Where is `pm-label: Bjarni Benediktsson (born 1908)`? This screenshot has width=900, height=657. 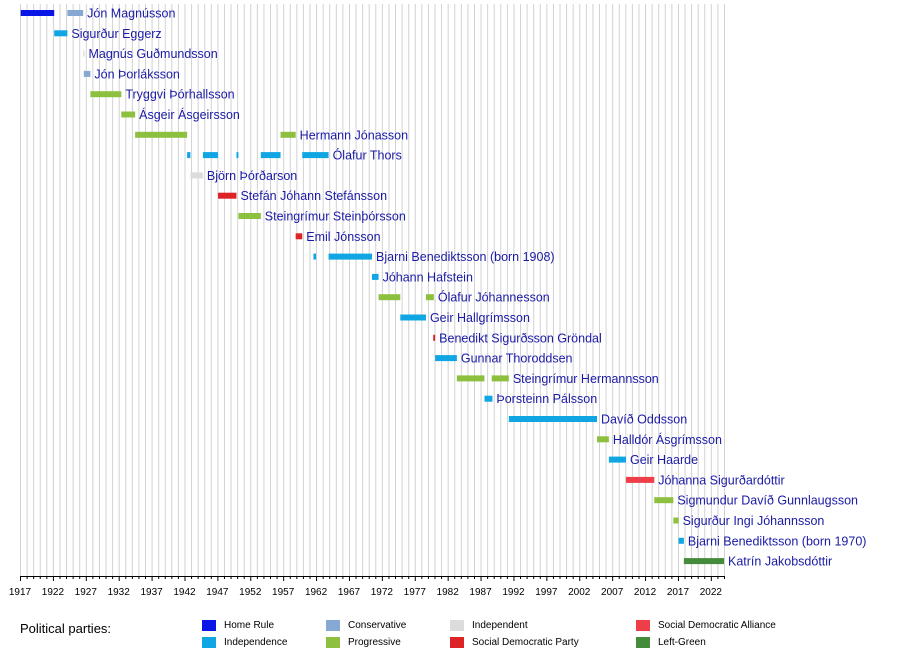
pm-label: Bjarni Benediktsson (born 1908) is located at coordinates (465, 257).